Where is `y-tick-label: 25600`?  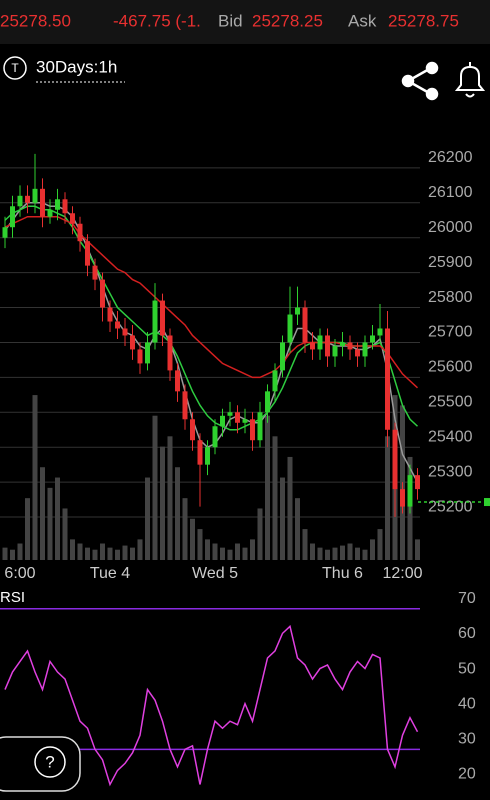
y-tick-label: 25600 is located at coordinates (450, 367).